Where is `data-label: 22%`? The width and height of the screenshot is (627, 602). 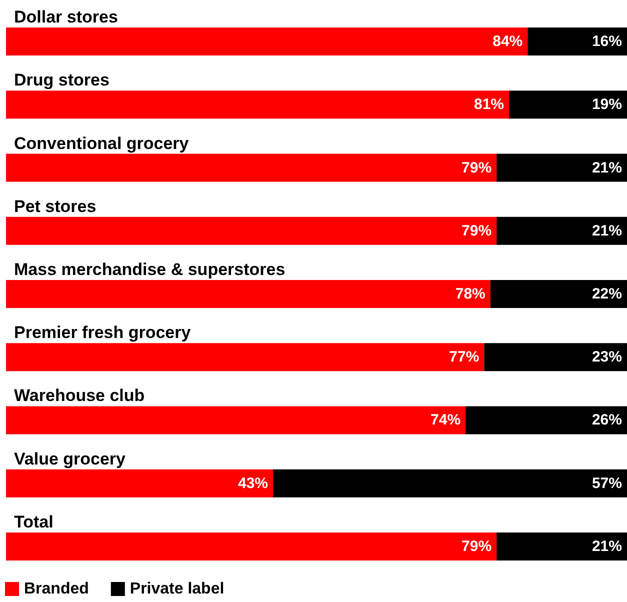 data-label: 22% is located at coordinates (607, 294).